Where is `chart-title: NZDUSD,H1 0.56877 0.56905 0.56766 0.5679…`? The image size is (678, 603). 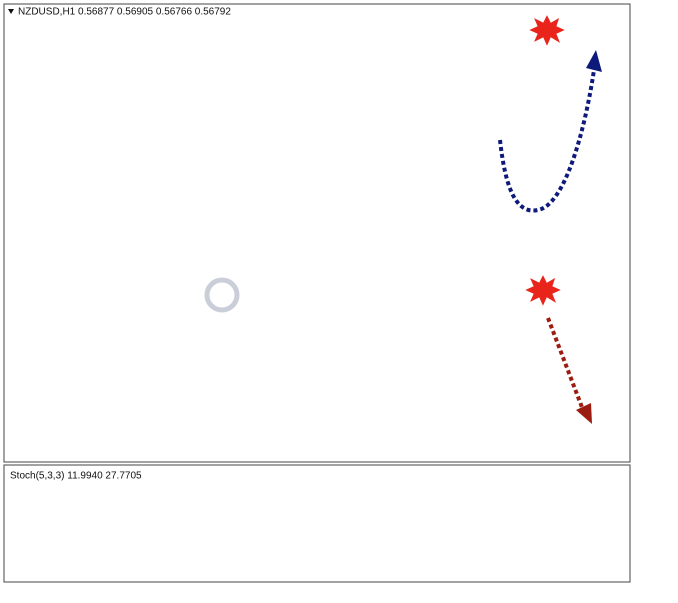 chart-title: NZDUSD,H1 0.56877 0.56905 0.56766 0.5679… is located at coordinates (124, 12).